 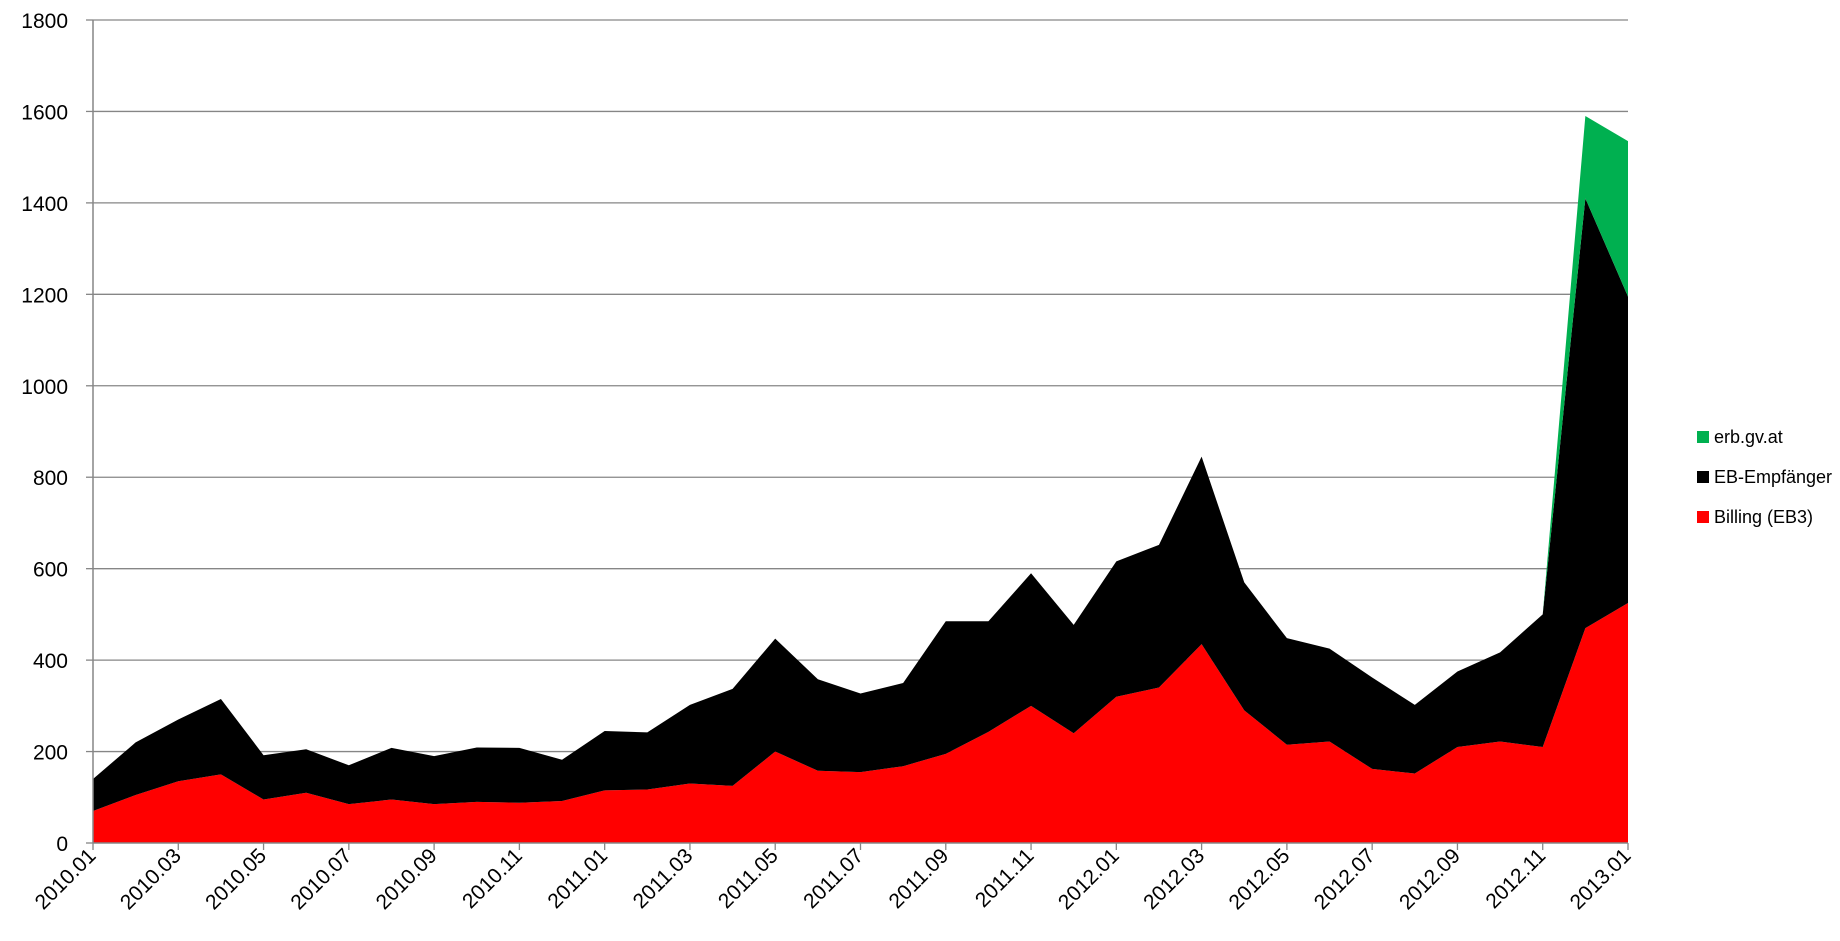 I want to click on x-tick-label: 2010.09, so click(x=407, y=879).